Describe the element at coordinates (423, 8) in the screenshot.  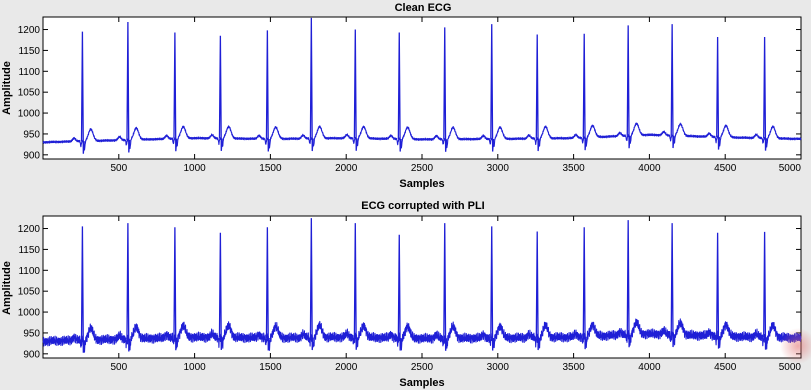
I see `chart-title: Clean ECG` at that location.